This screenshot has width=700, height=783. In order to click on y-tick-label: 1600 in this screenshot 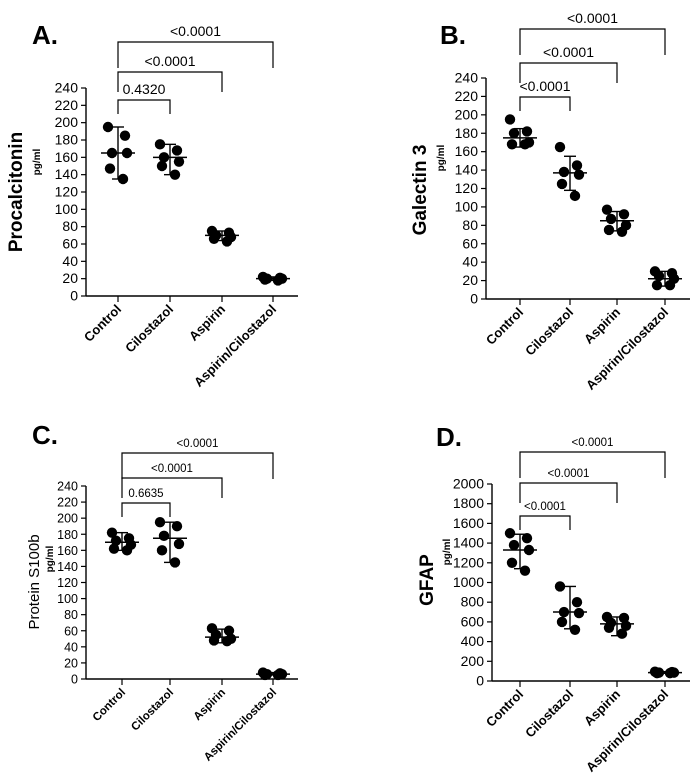, I will do `click(468, 523)`.